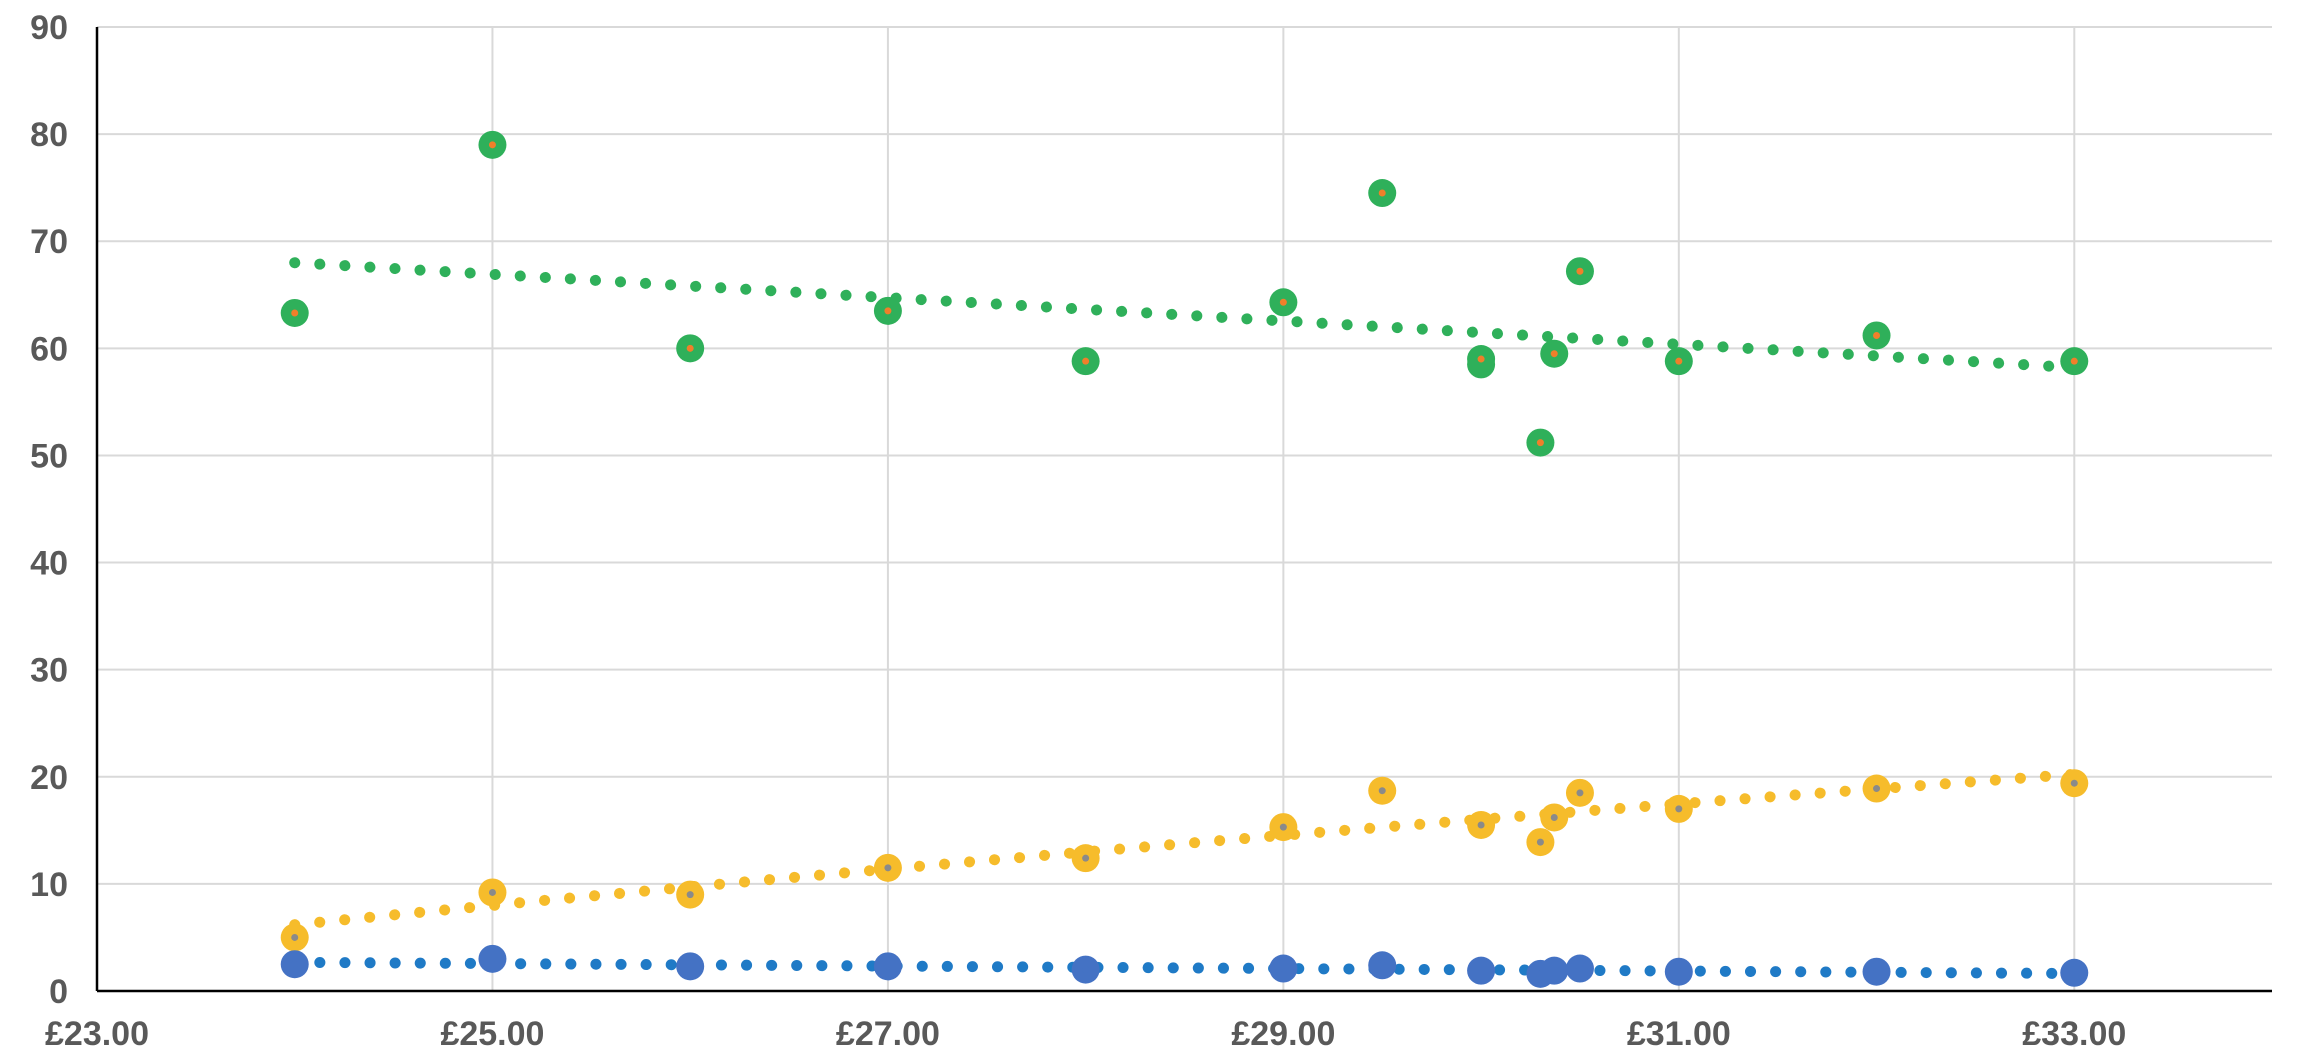 The height and width of the screenshot is (1056, 2322). What do you see at coordinates (49, 671) in the screenshot?
I see `y-tick-label: 30` at bounding box center [49, 671].